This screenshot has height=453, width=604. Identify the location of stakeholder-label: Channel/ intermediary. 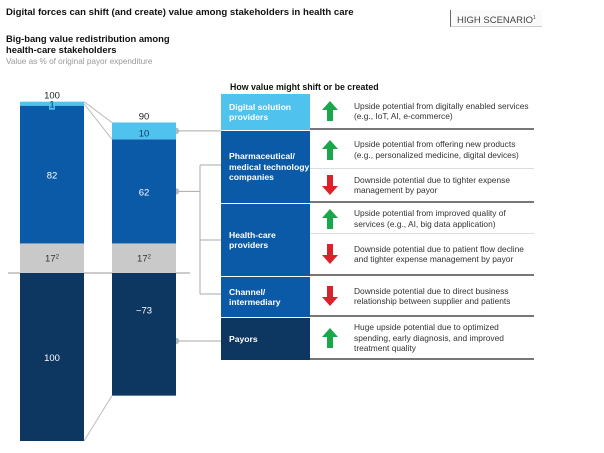
(265, 297).